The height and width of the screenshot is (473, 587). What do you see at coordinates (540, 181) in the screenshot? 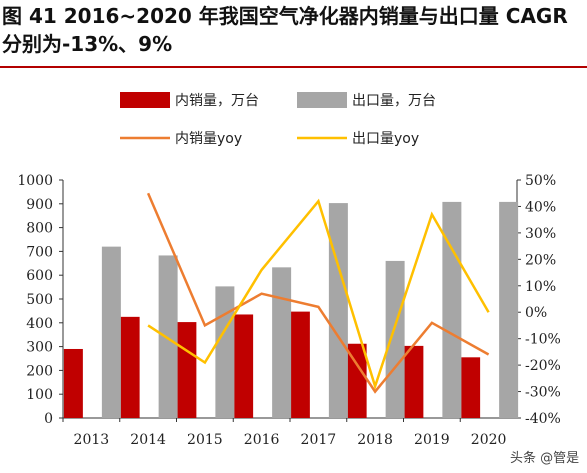
I see `right-tick-label: 50%` at bounding box center [540, 181].